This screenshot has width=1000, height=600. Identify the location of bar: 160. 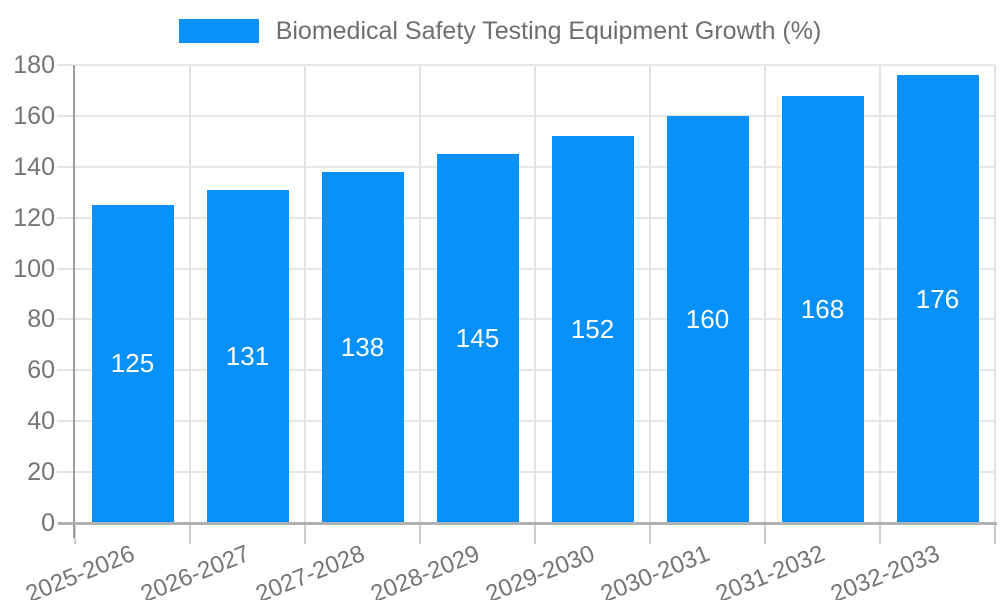
(707, 319).